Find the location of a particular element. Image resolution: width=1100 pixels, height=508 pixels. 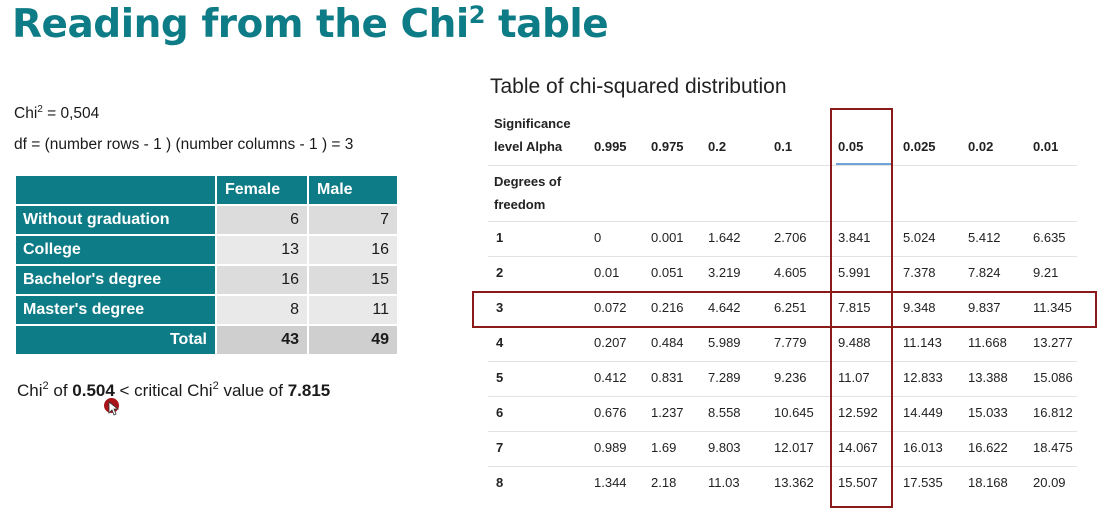

df-cell: 7 is located at coordinates (500, 447).